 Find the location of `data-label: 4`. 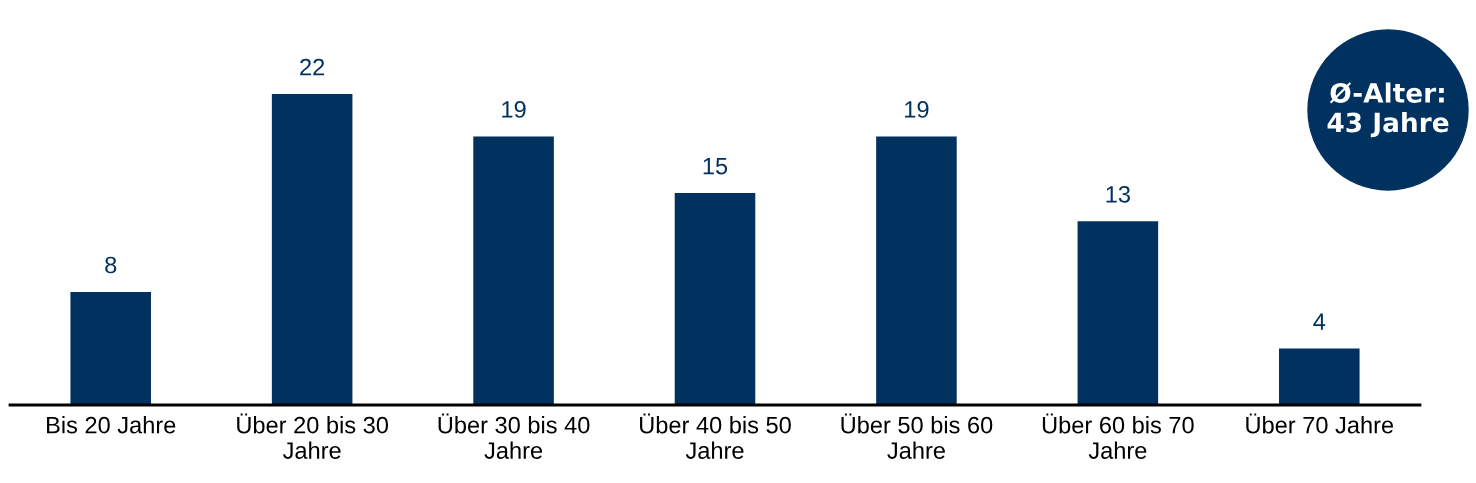

data-label: 4 is located at coordinates (1319, 321).